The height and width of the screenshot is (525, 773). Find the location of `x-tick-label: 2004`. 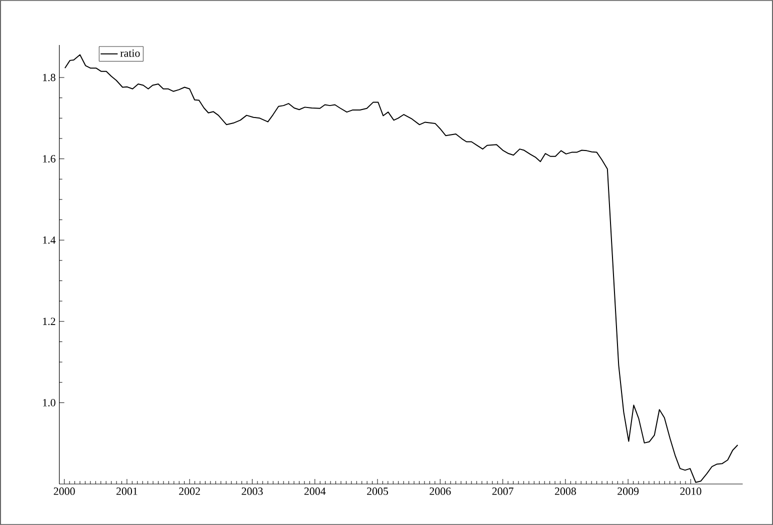

x-tick-label: 2004 is located at coordinates (315, 491).